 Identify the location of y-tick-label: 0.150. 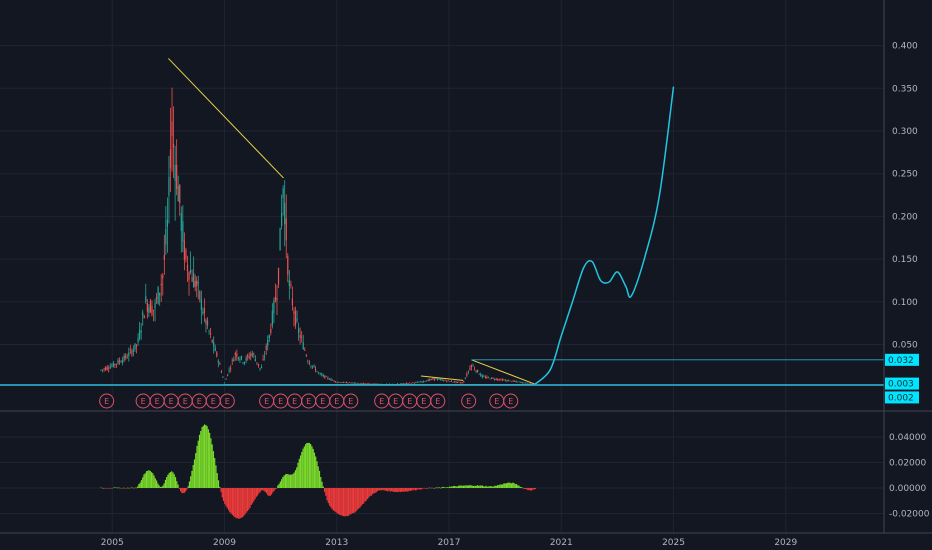
(905, 260).